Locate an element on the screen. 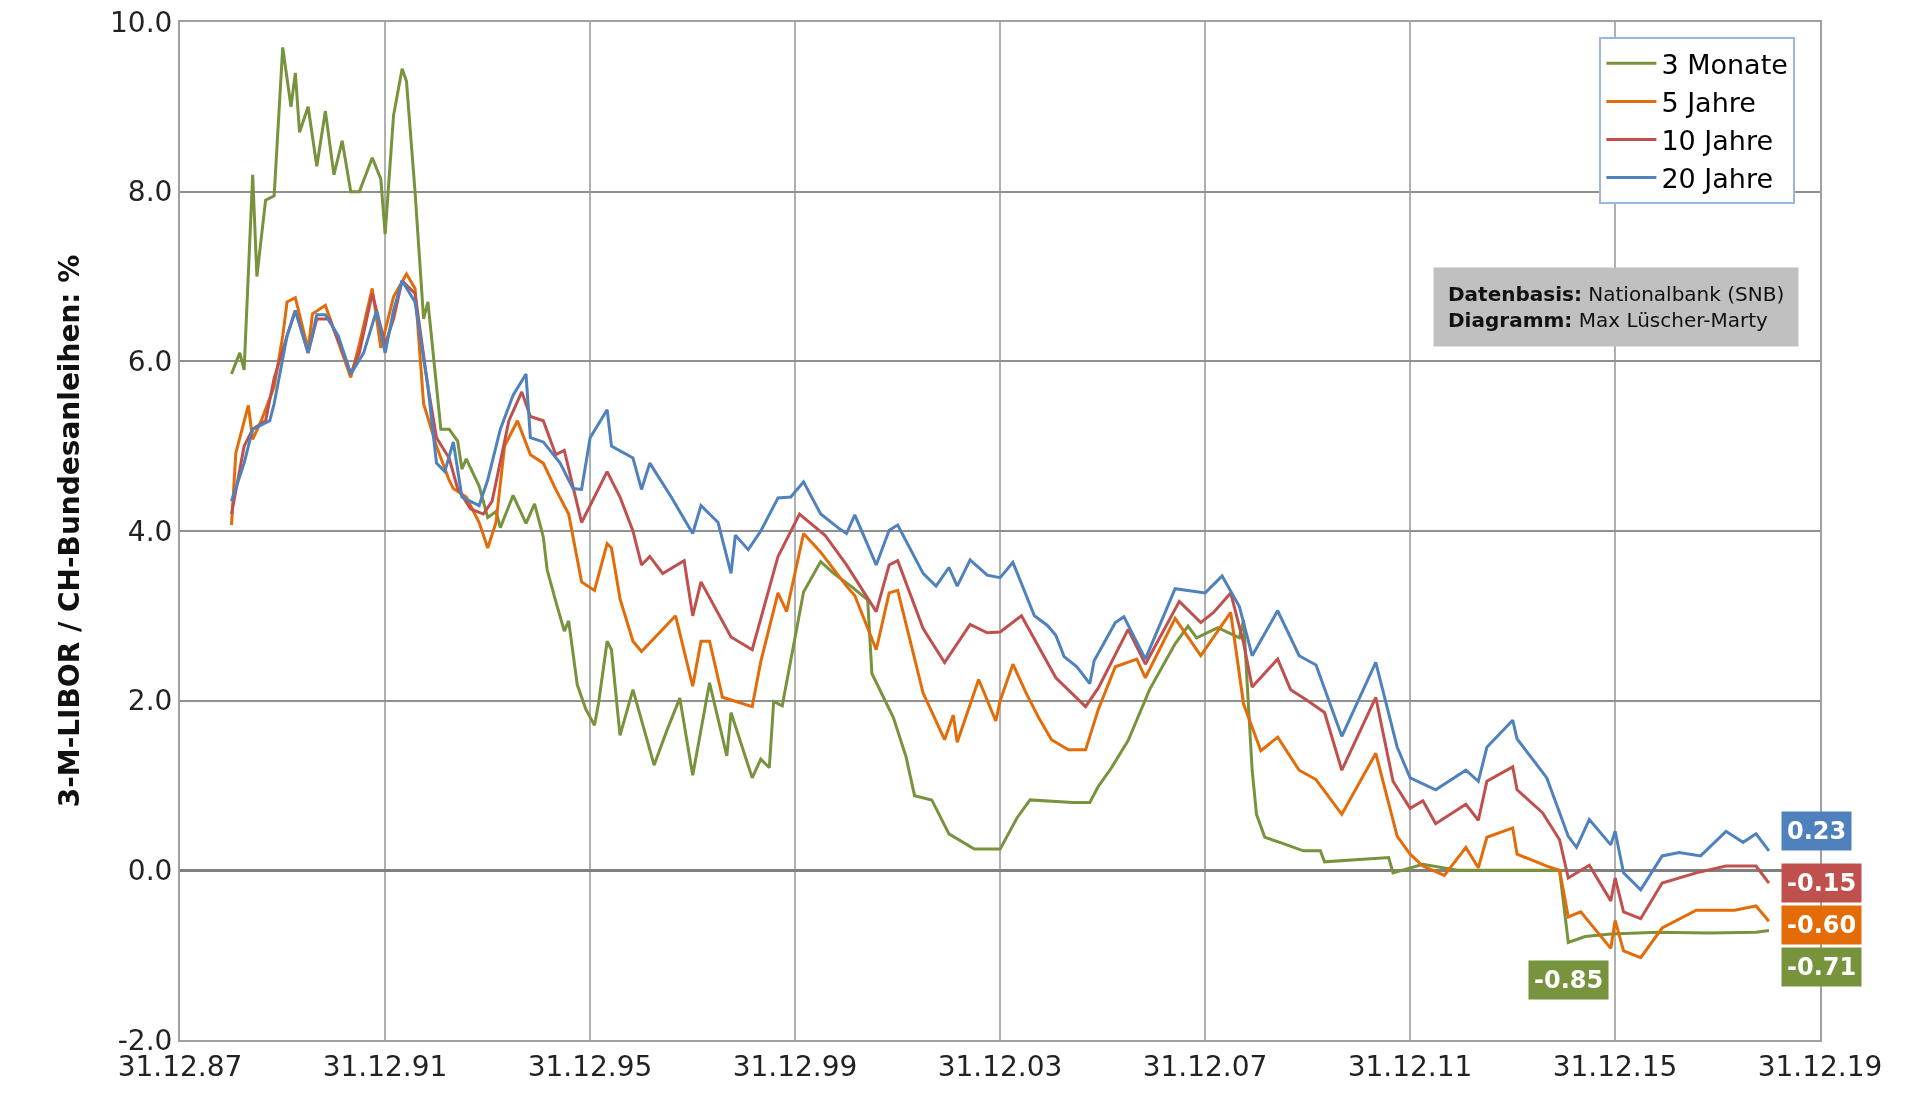 This screenshot has height=1104, width=1915. y-tick-label: 4.0 is located at coordinates (150, 531).